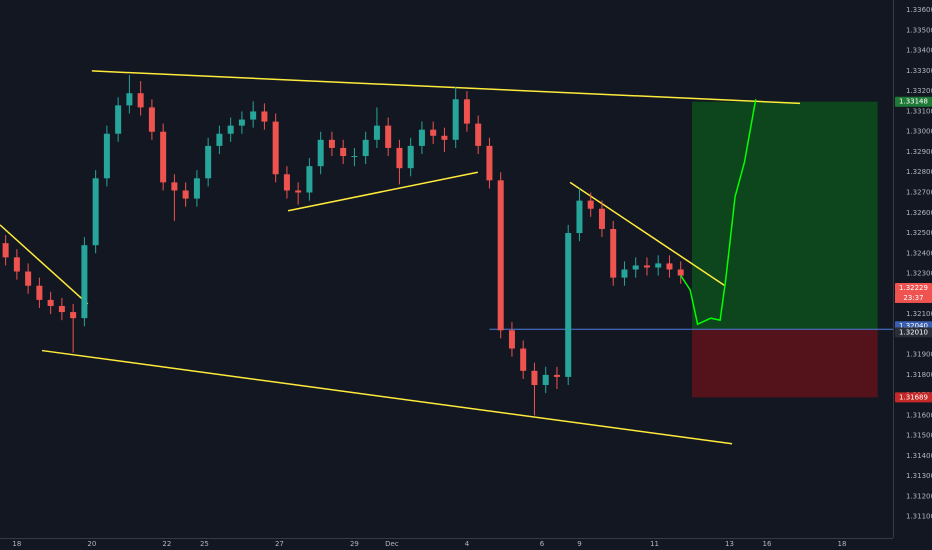 The image size is (932, 550). Describe the element at coordinates (919, 193) in the screenshot. I see `y-tick-label: 1.32700` at that location.